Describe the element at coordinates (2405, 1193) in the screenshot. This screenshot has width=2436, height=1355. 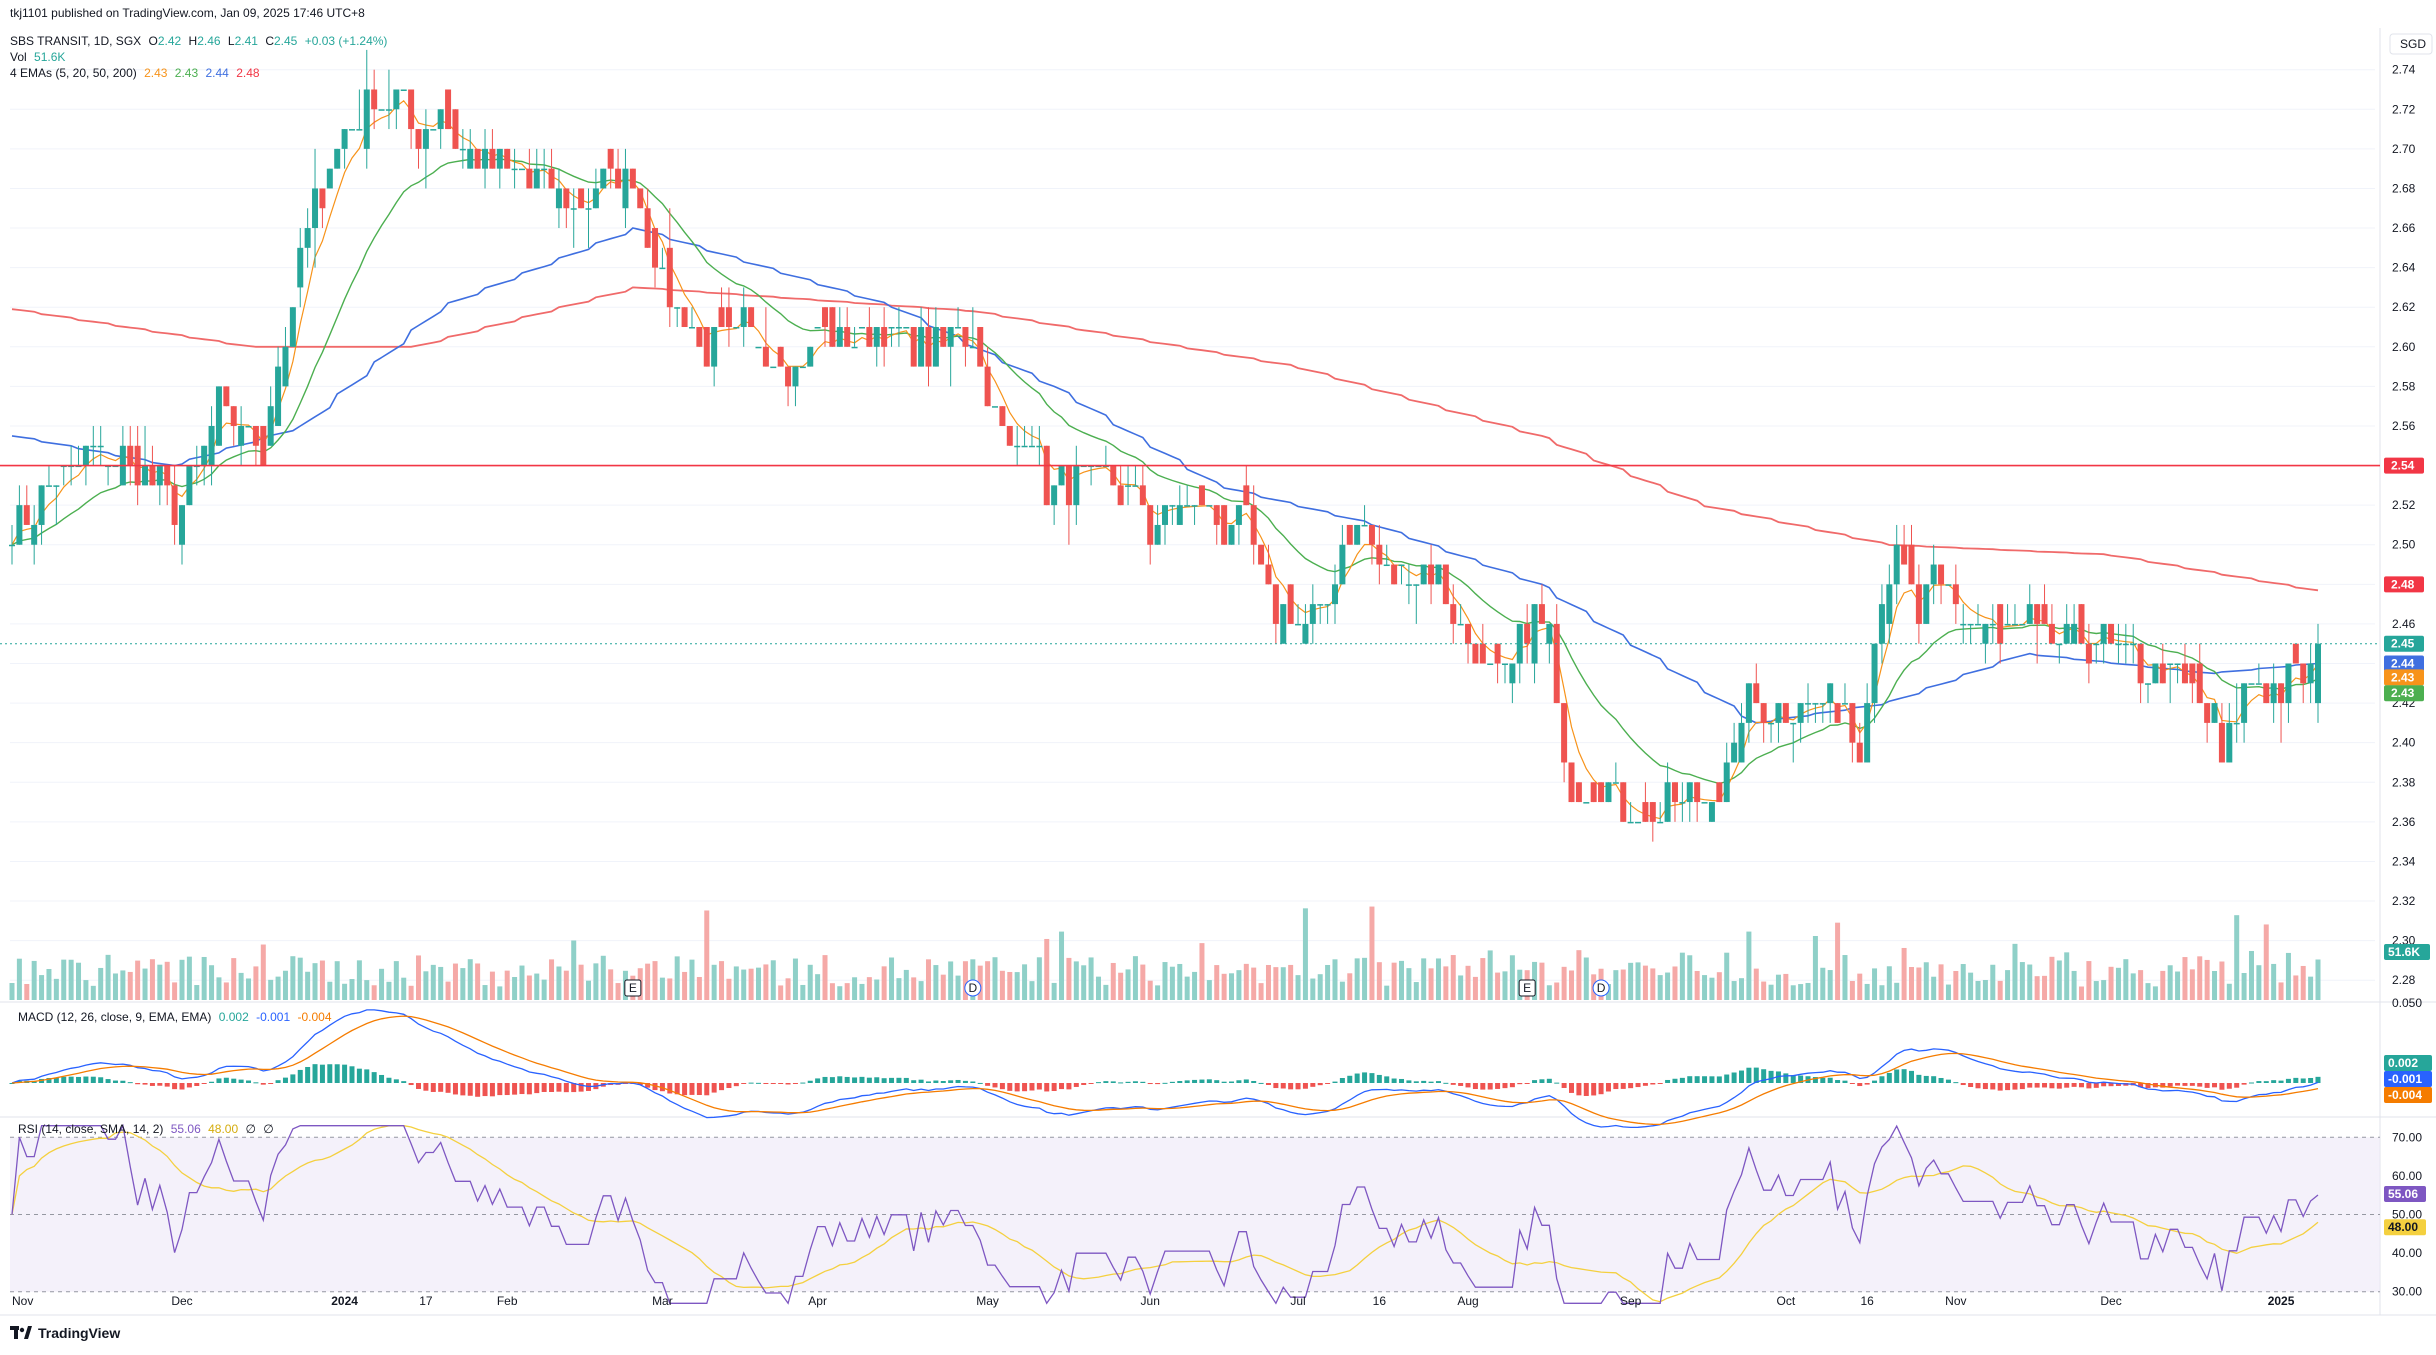
I see `rsi-tag-box` at that location.